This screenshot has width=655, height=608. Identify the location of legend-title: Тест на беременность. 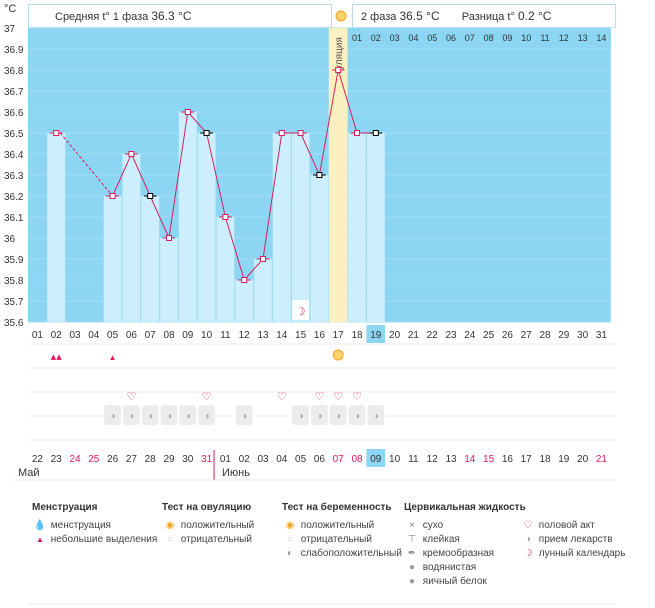
(337, 507).